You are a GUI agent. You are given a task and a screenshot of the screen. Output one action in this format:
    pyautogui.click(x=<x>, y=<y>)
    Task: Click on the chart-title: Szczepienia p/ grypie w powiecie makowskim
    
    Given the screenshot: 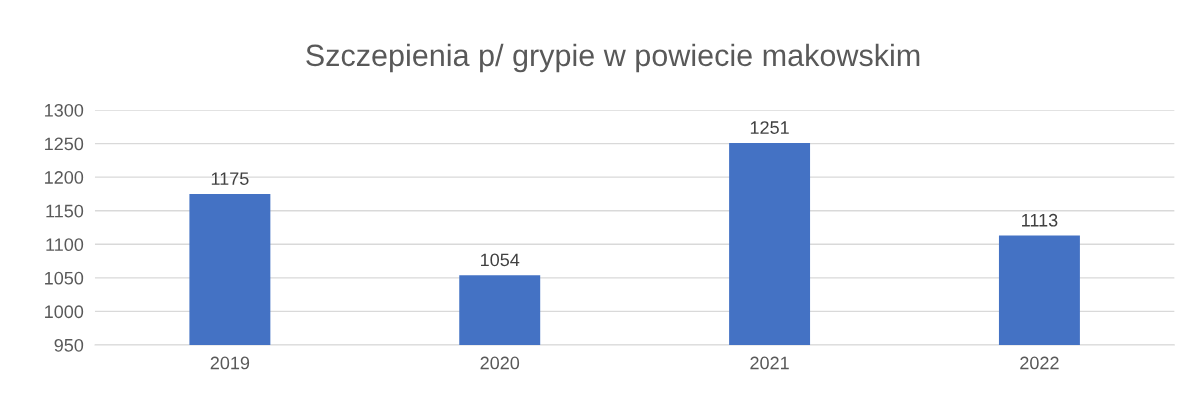 What is the action you would take?
    pyautogui.click(x=613, y=58)
    